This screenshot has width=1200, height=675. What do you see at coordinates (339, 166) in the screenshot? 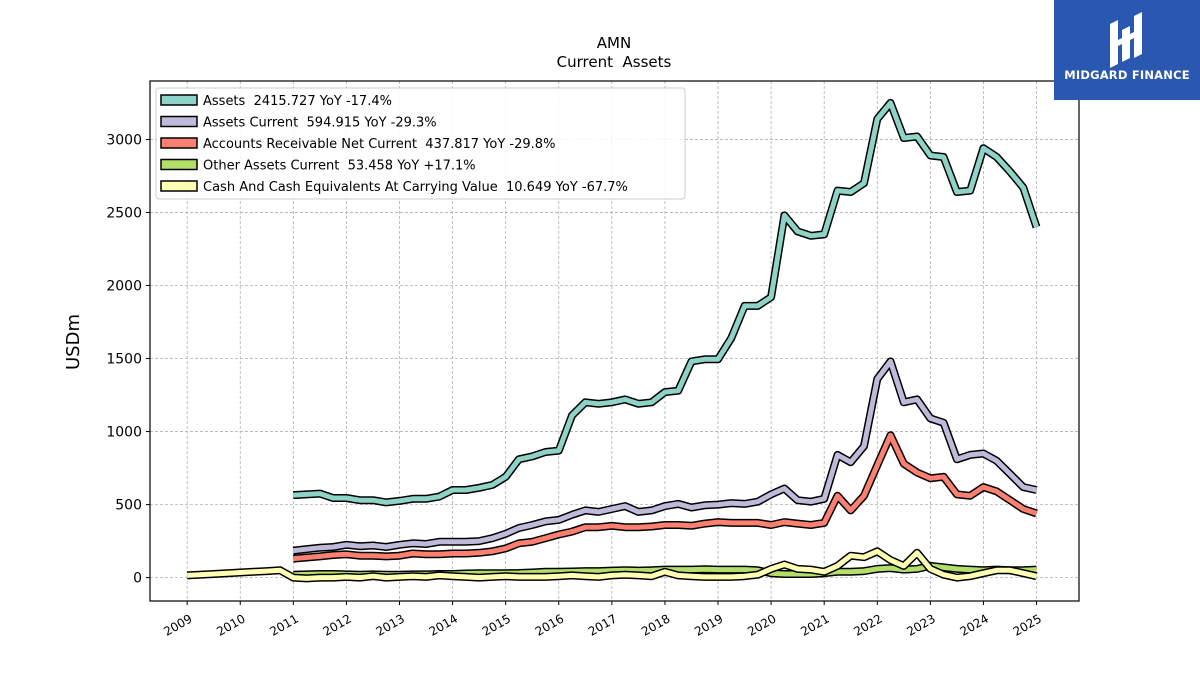
I see `legend-label: Other Assets Current 53.458 YoY +17.1%` at bounding box center [339, 166].